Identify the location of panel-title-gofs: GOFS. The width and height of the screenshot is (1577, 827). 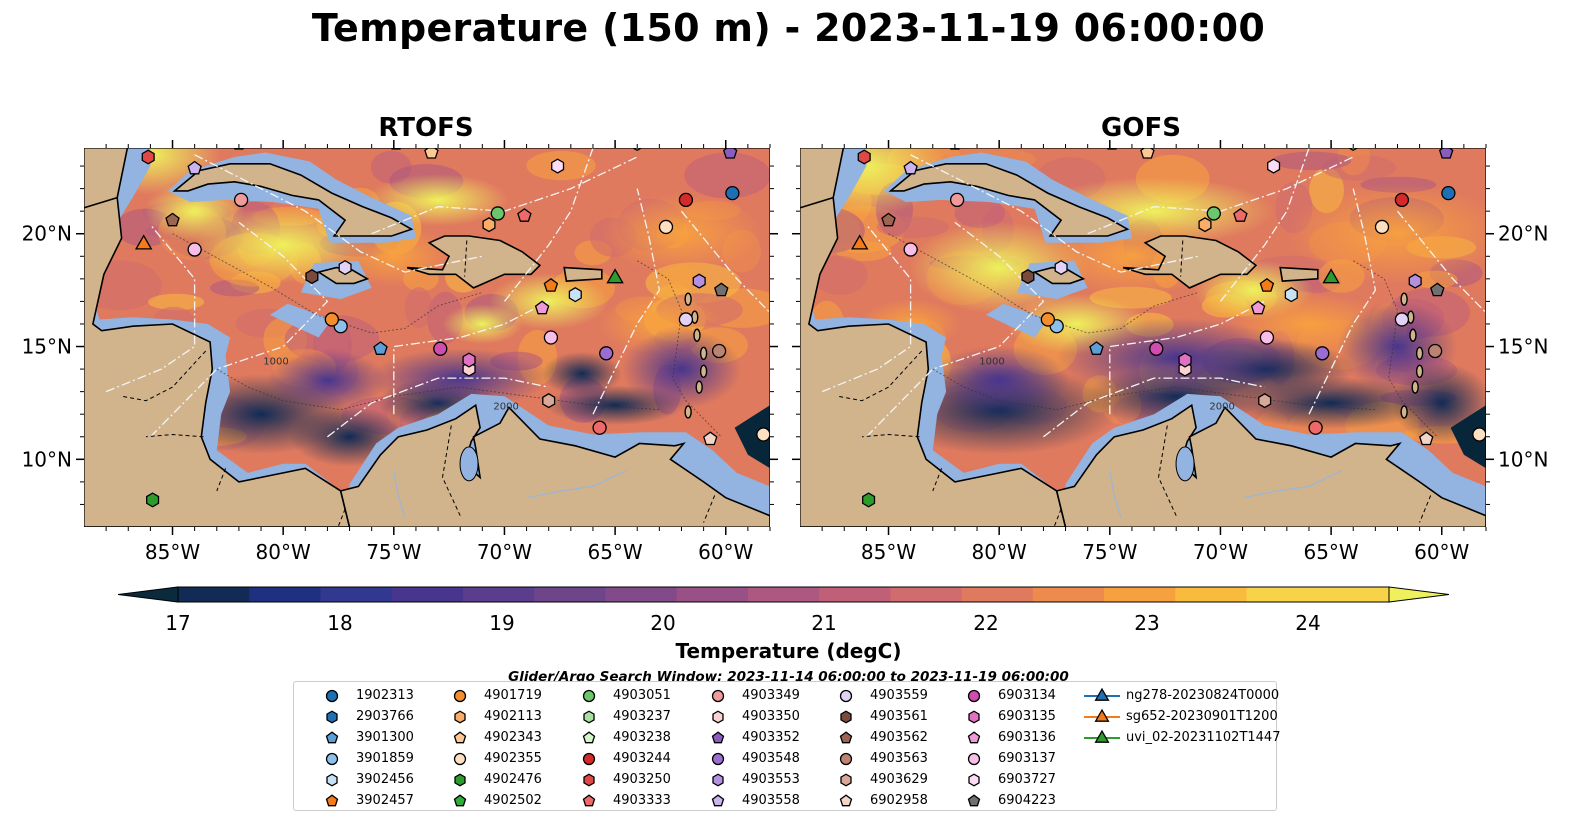
(1141, 128).